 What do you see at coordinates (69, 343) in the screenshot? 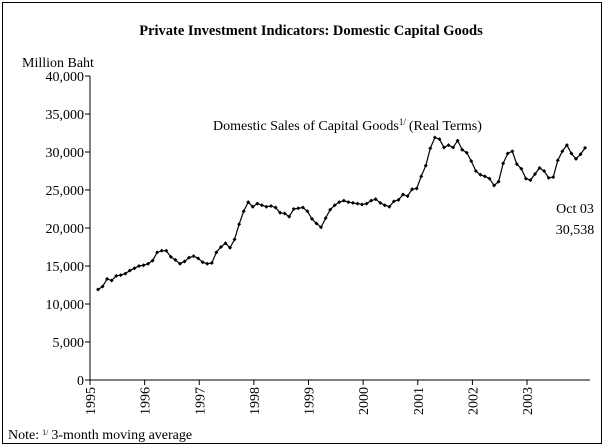
I see `y-tick-label: 5,000` at bounding box center [69, 343].